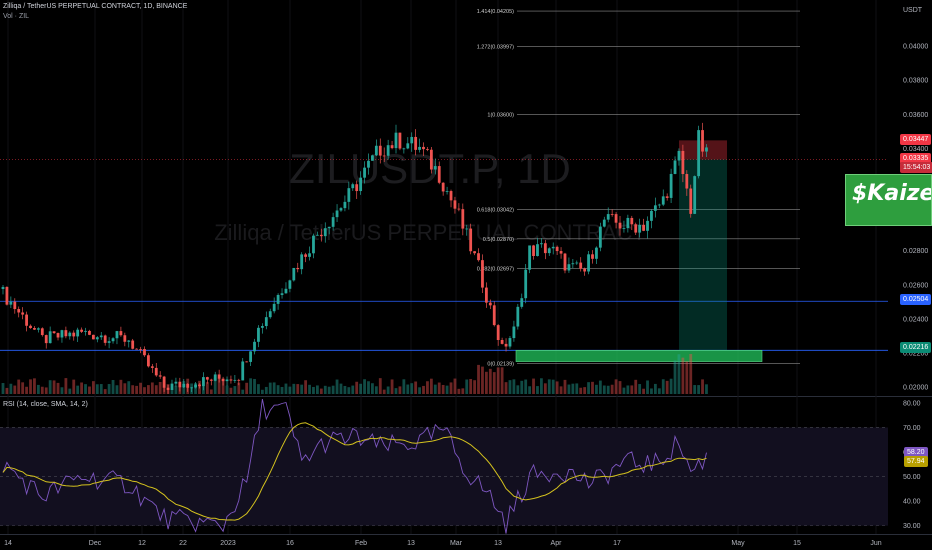  What do you see at coordinates (915, 47) in the screenshot?
I see `price-tick: 0.04000` at bounding box center [915, 47].